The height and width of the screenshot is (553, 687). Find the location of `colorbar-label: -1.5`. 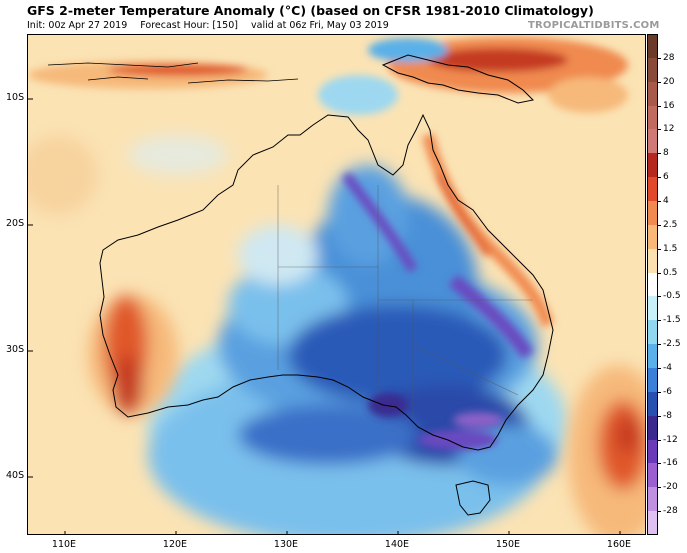

colorbar-label: -1.5 is located at coordinates (672, 320).